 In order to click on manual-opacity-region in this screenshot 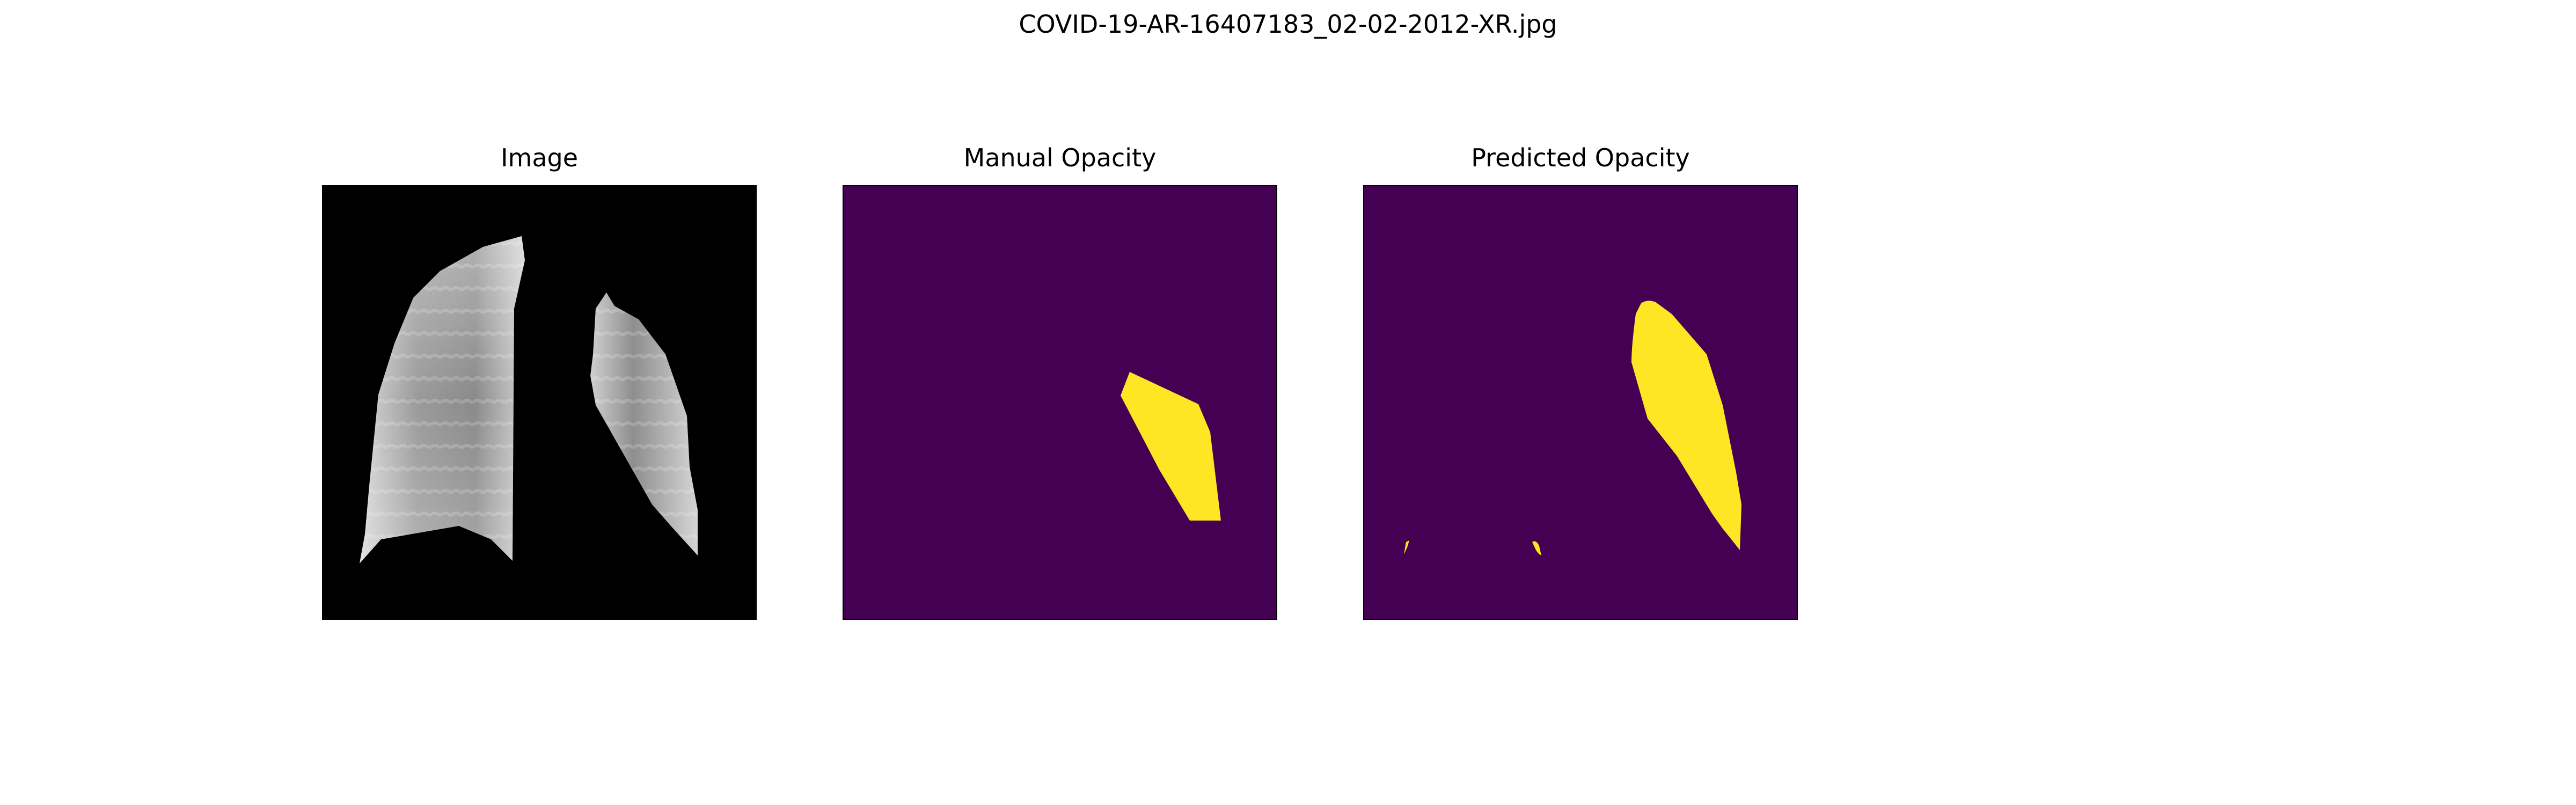, I will do `click(1171, 446)`.